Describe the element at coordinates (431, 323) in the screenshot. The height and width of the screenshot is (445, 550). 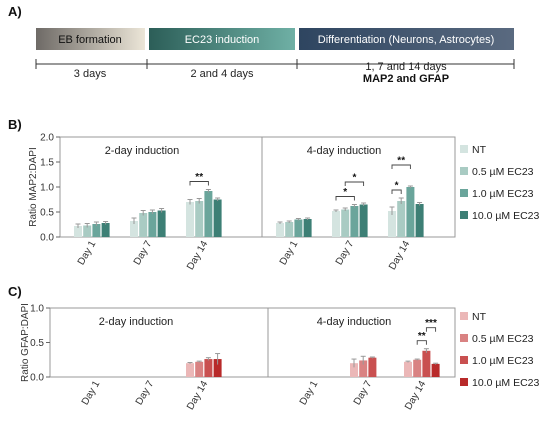
I see `significance-label: ***` at that location.